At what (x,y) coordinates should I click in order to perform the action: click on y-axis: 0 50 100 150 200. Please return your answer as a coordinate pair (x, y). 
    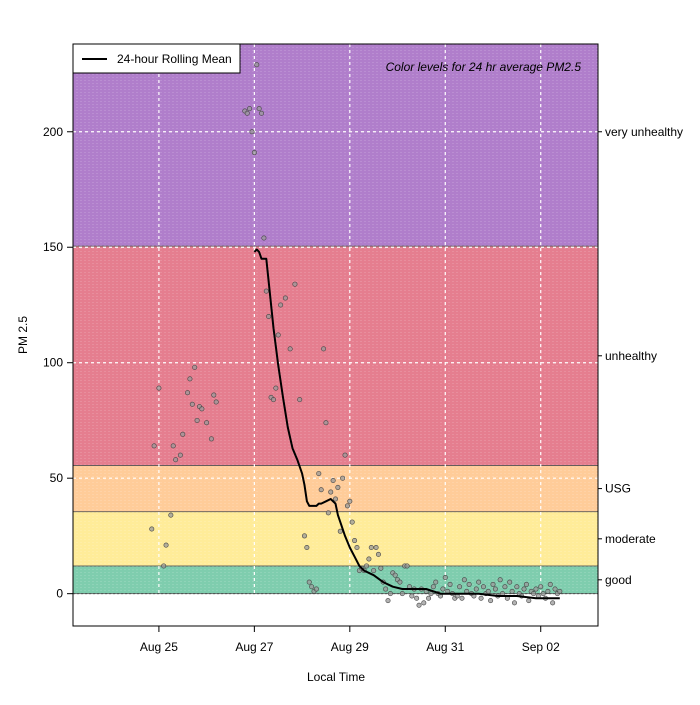
    Looking at the image, I should click on (58, 363).